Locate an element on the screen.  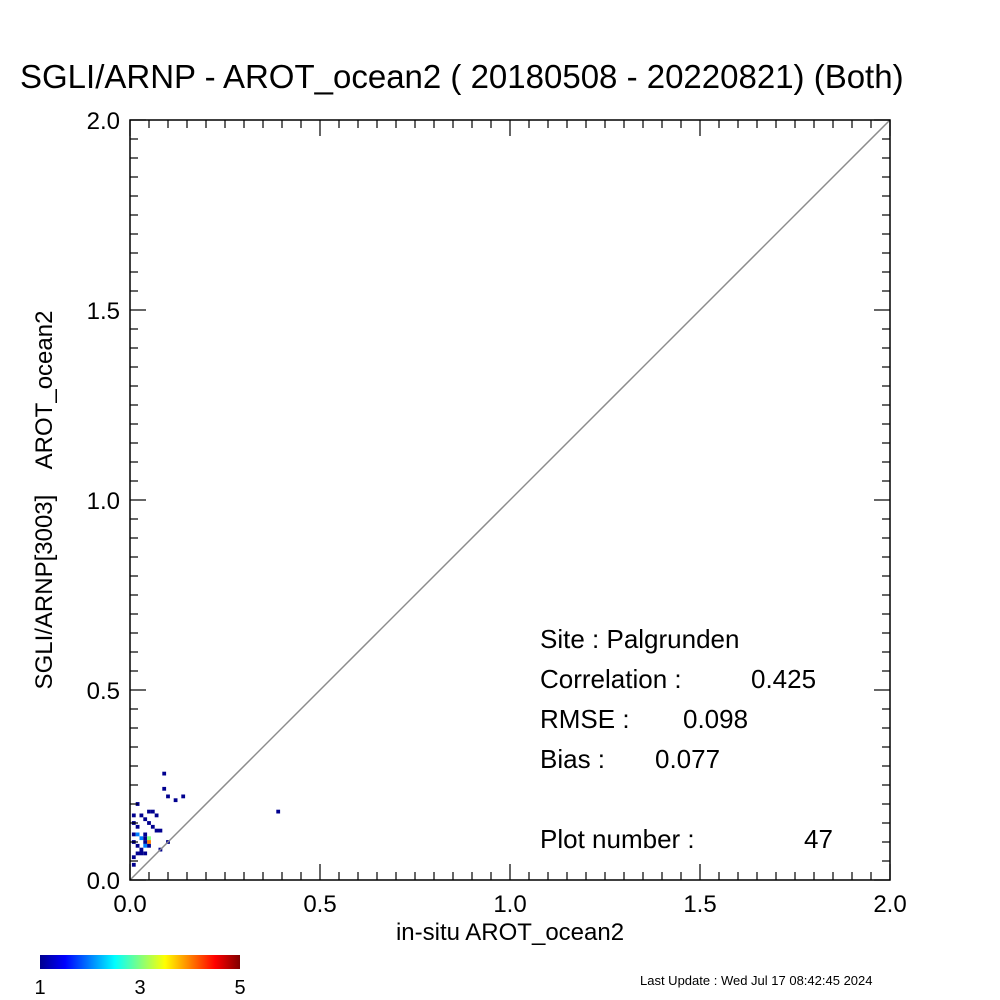
y-tick-label: 0.0 is located at coordinates (103, 881).